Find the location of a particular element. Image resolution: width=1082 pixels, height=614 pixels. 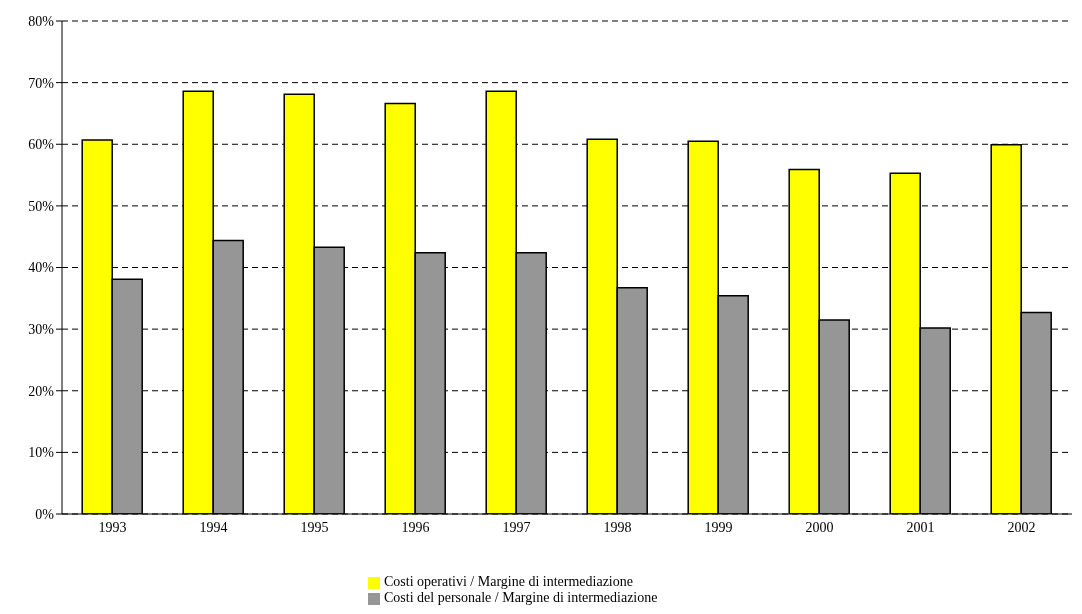

x-tick-label: 1999 is located at coordinates (718, 527).